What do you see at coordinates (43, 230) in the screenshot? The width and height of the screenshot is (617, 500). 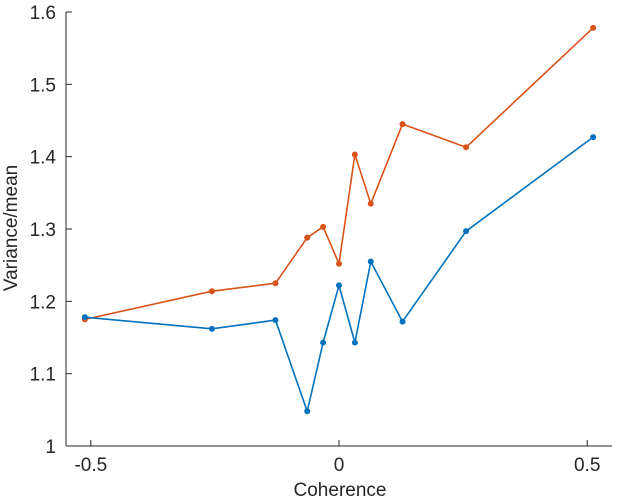 I see `y-tick-label: 1.3` at bounding box center [43, 230].